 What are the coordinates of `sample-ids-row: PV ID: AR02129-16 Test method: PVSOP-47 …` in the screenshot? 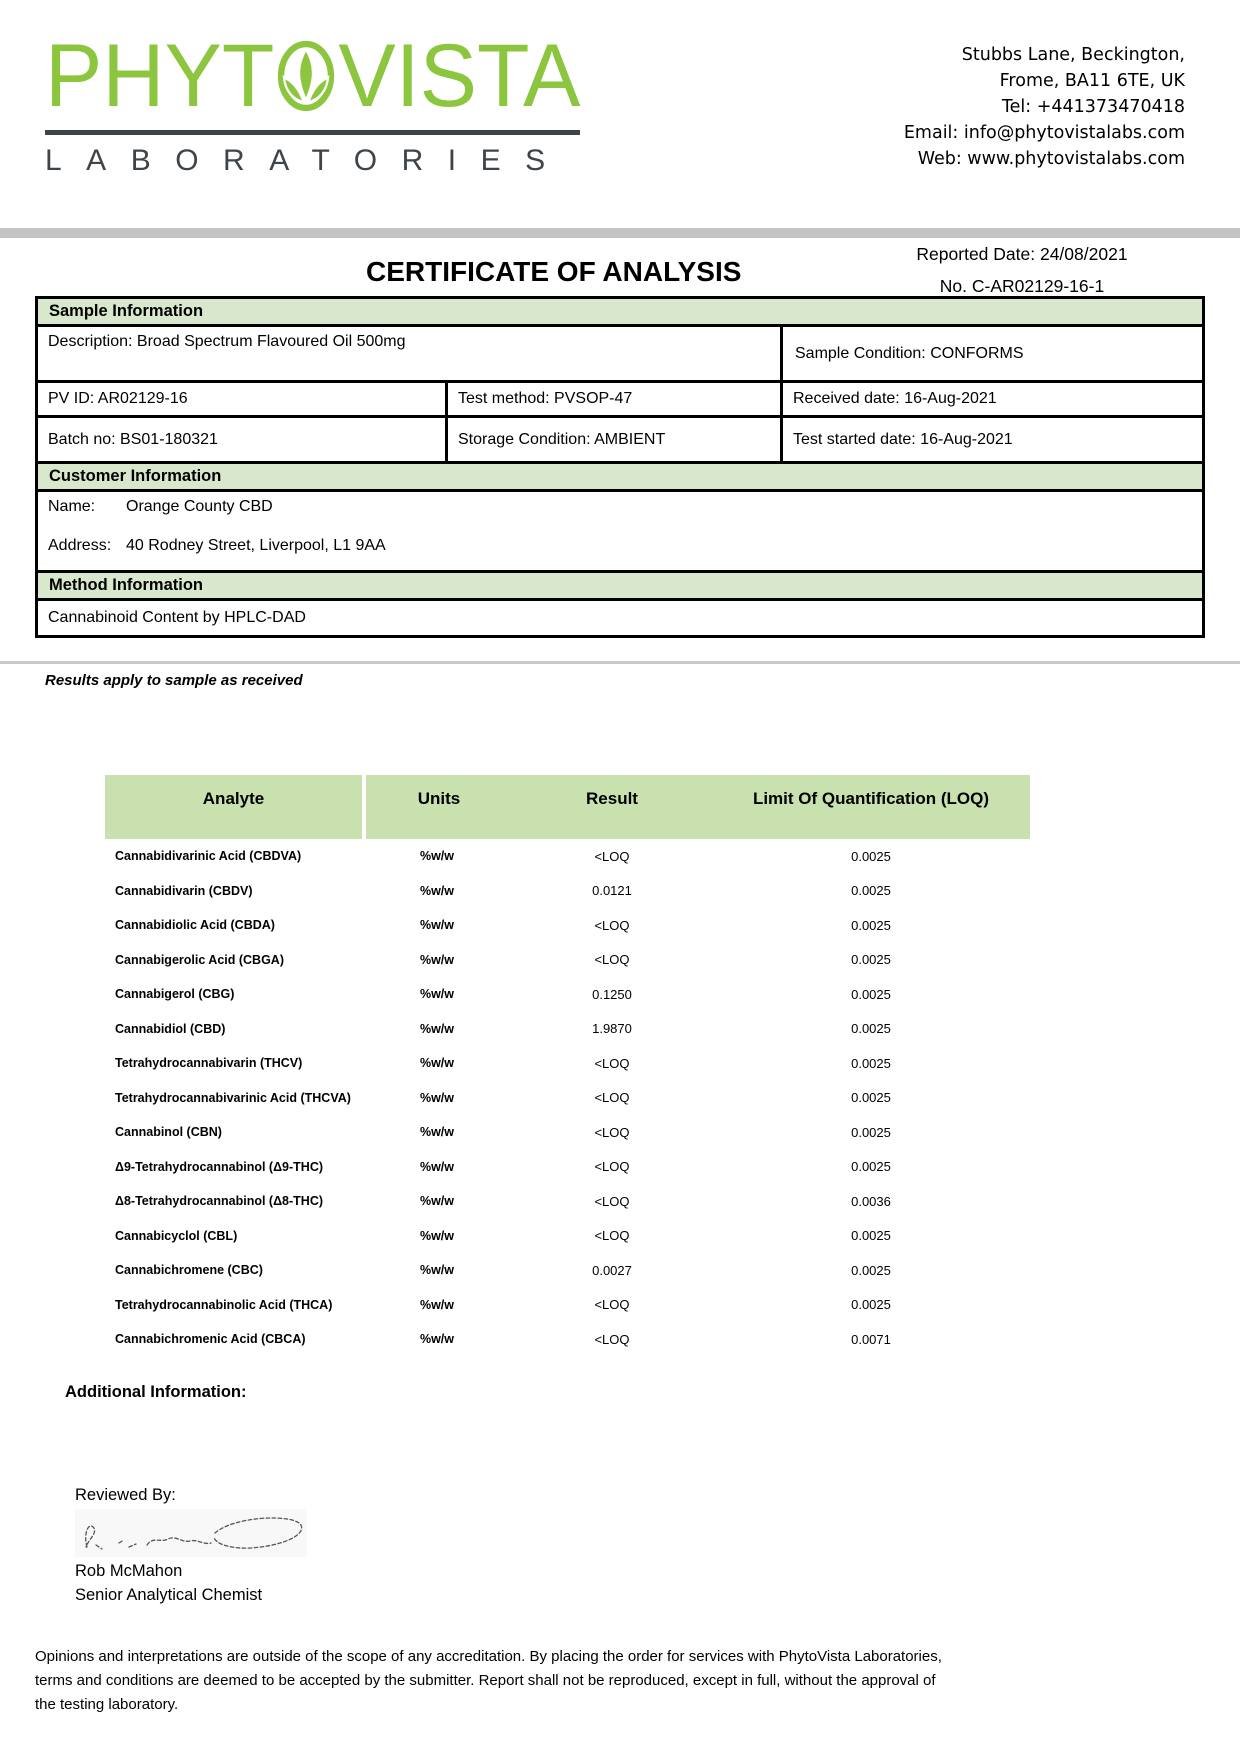 It's located at (620, 400).